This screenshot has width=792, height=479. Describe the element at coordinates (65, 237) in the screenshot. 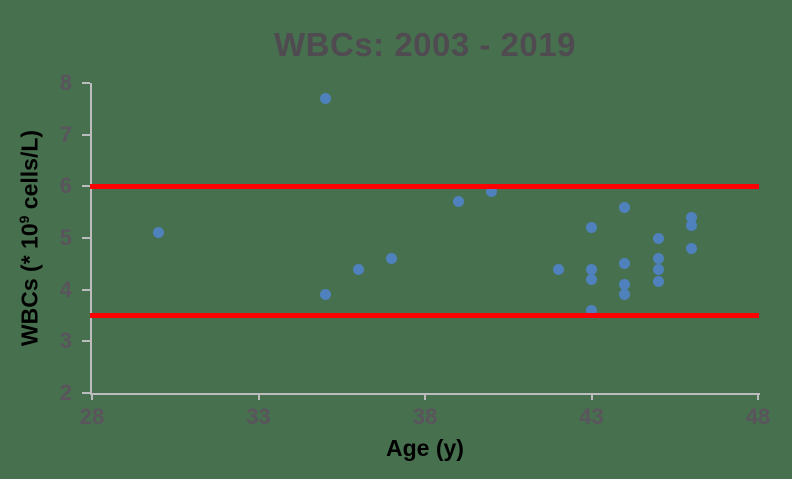

I see `y-tick-label: 5` at that location.